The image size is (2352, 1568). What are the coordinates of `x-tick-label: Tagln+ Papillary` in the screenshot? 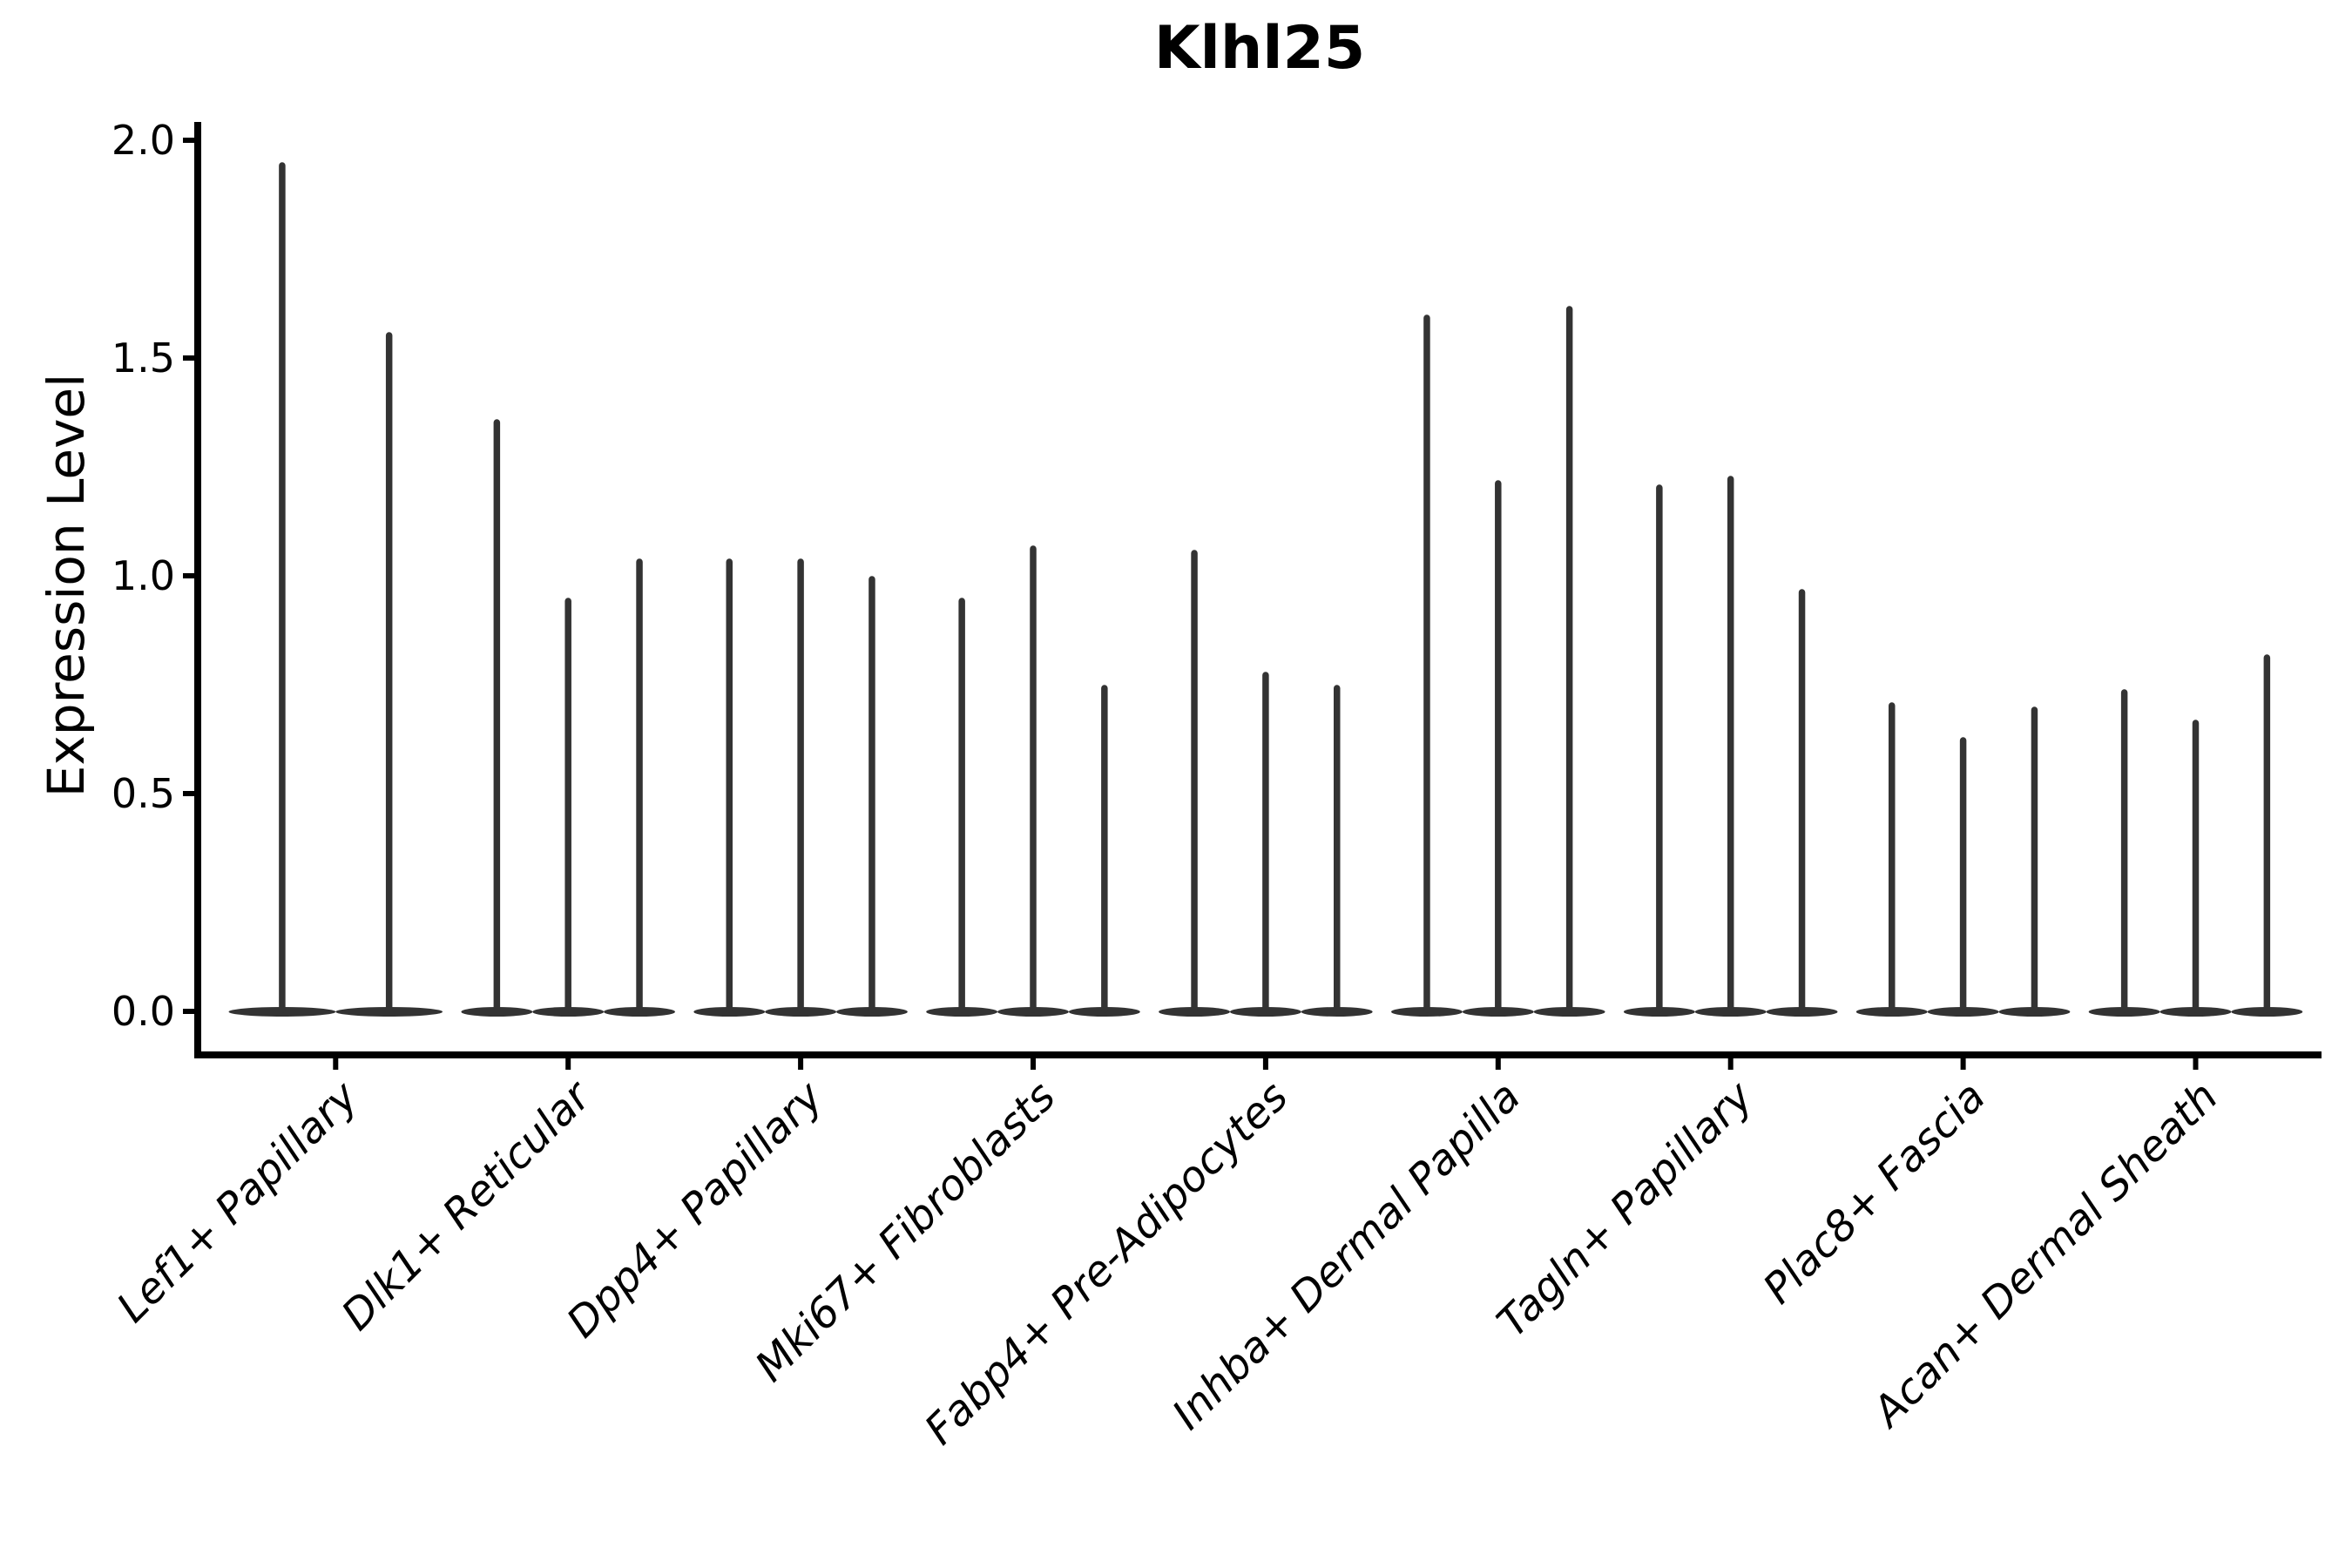 It's located at (1625, 1209).